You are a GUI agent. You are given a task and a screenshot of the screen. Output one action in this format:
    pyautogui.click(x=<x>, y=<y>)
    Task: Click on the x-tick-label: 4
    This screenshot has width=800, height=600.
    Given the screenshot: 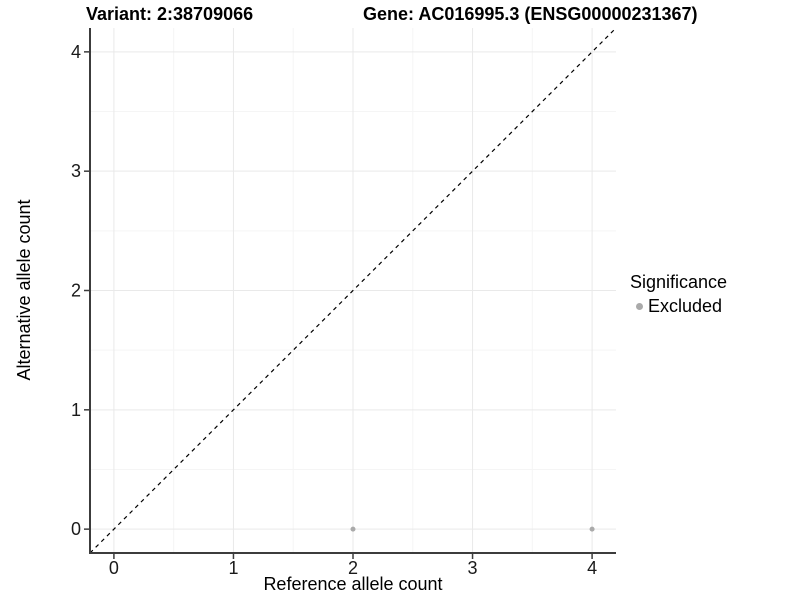 What is the action you would take?
    pyautogui.click(x=592, y=568)
    